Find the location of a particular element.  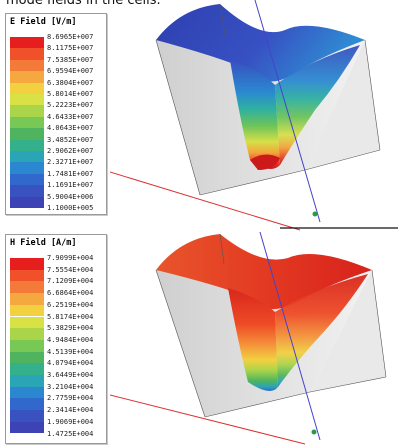

legend-value: 1.1000E+005 is located at coordinates (70, 208).